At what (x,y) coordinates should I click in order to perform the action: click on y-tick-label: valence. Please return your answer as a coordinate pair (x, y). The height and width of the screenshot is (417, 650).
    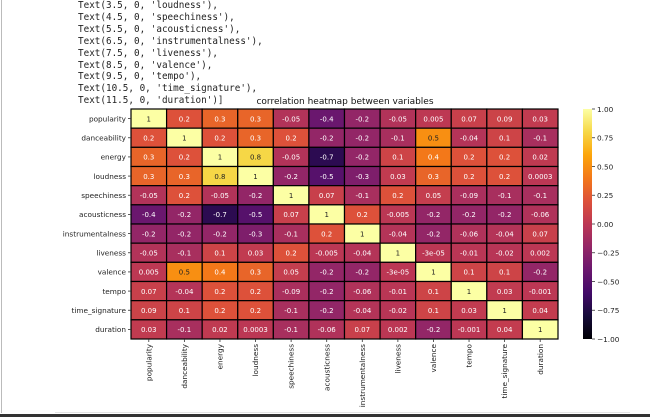
    Looking at the image, I should click on (112, 272).